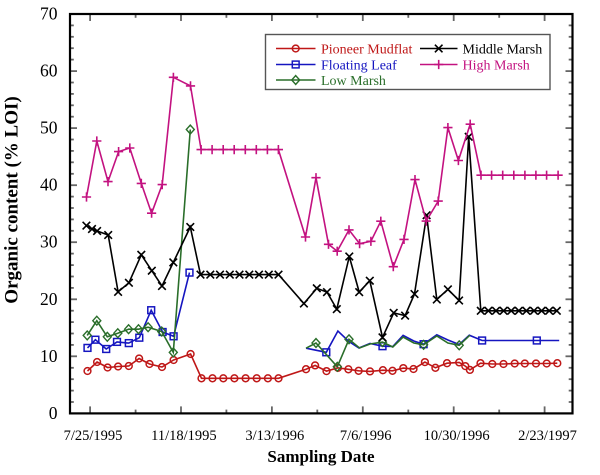  What do you see at coordinates (49, 185) in the screenshot?
I see `svg-text: 40` at bounding box center [49, 185].